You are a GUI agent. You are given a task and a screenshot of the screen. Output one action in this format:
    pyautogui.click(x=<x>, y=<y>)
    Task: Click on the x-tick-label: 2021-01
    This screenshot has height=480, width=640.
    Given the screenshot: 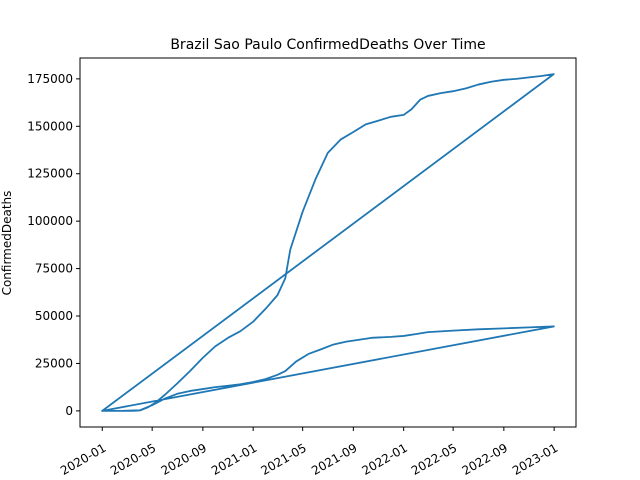 What is the action you would take?
    pyautogui.click(x=234, y=459)
    